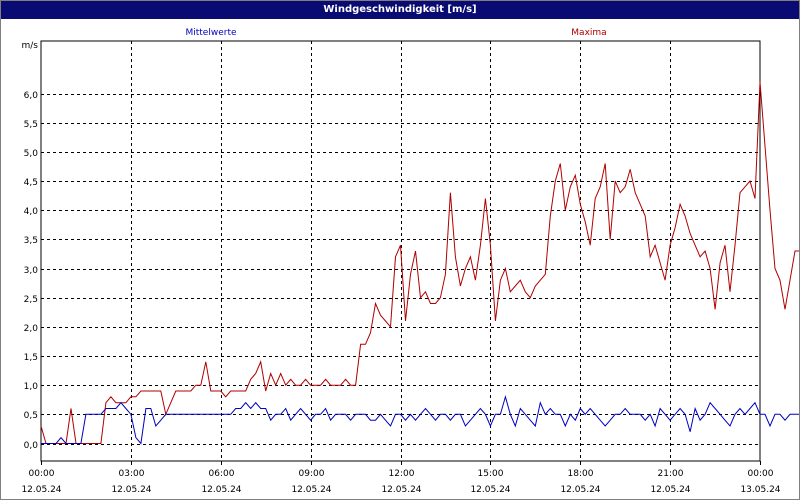 Image resolution: width=800 pixels, height=500 pixels. What do you see at coordinates (31, 329) in the screenshot?
I see `y-tick-label: 2,0` at bounding box center [31, 329].